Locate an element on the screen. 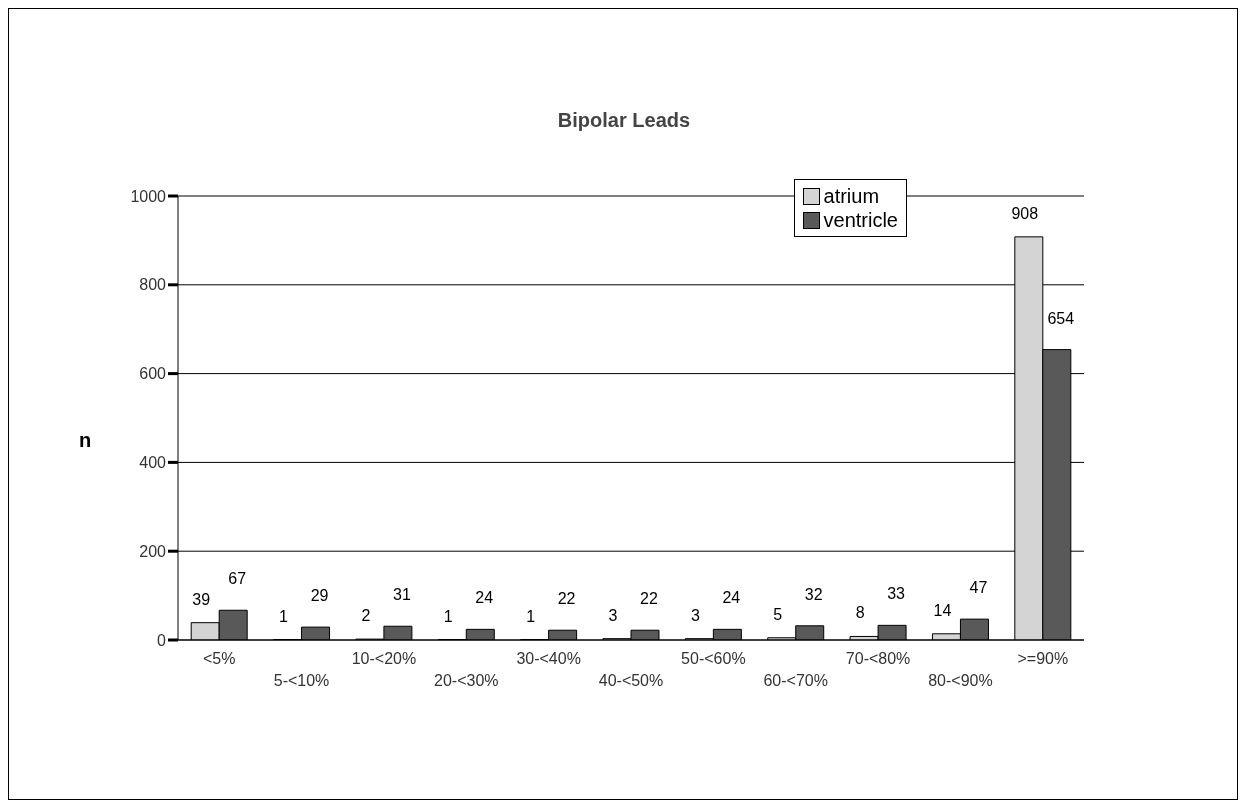  chart-title: Bipolar Leads is located at coordinates (624, 120).